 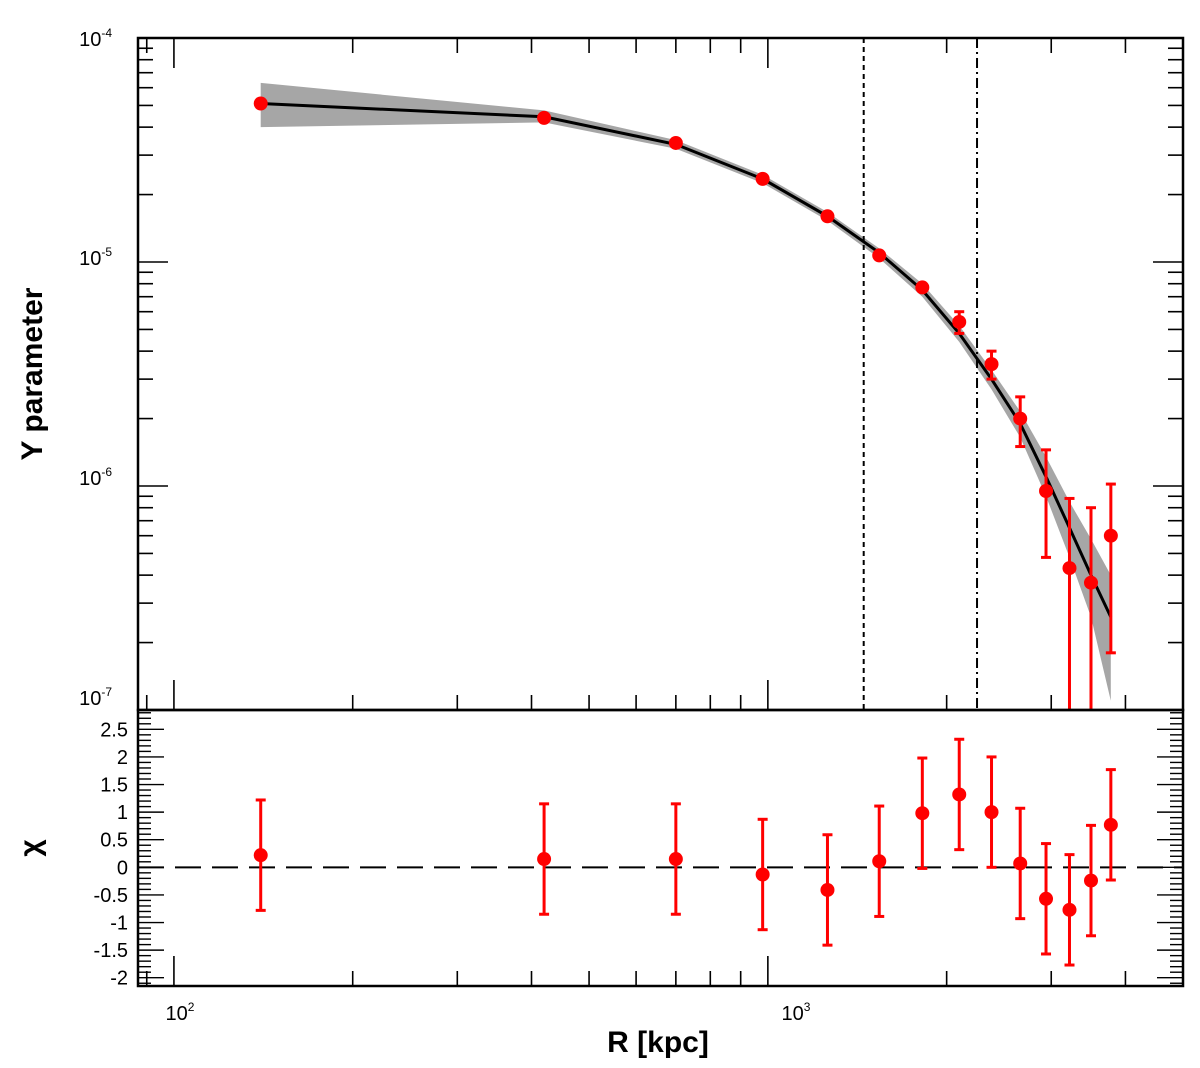 What do you see at coordinates (32, 373) in the screenshot?
I see `y-axis-title: Y parameter` at bounding box center [32, 373].